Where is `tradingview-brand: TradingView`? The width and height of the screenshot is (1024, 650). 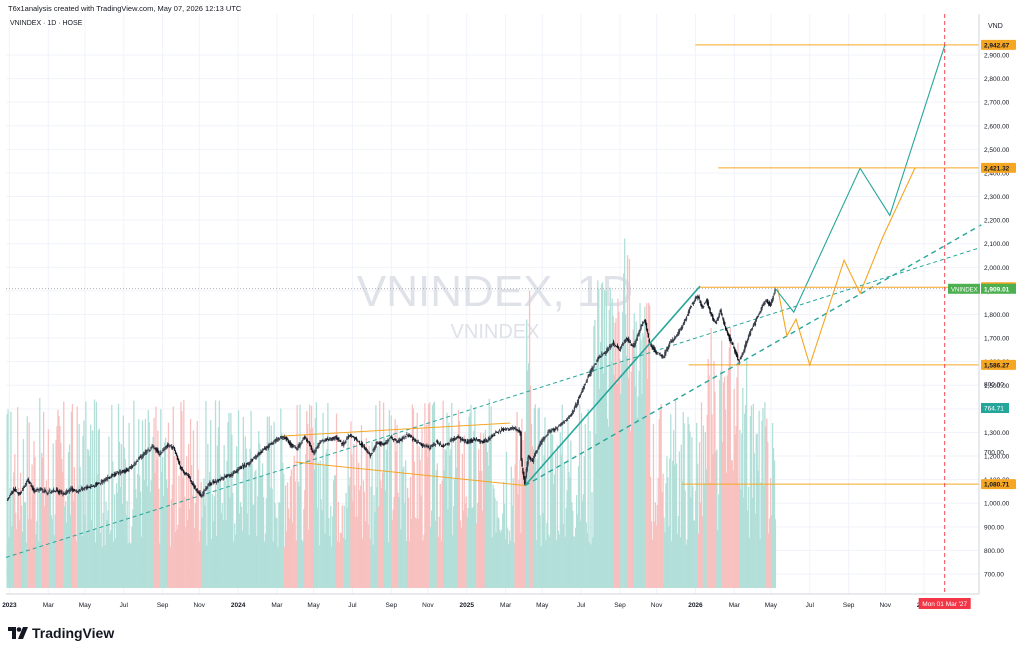 tradingview-brand: TradingView is located at coordinates (61, 633).